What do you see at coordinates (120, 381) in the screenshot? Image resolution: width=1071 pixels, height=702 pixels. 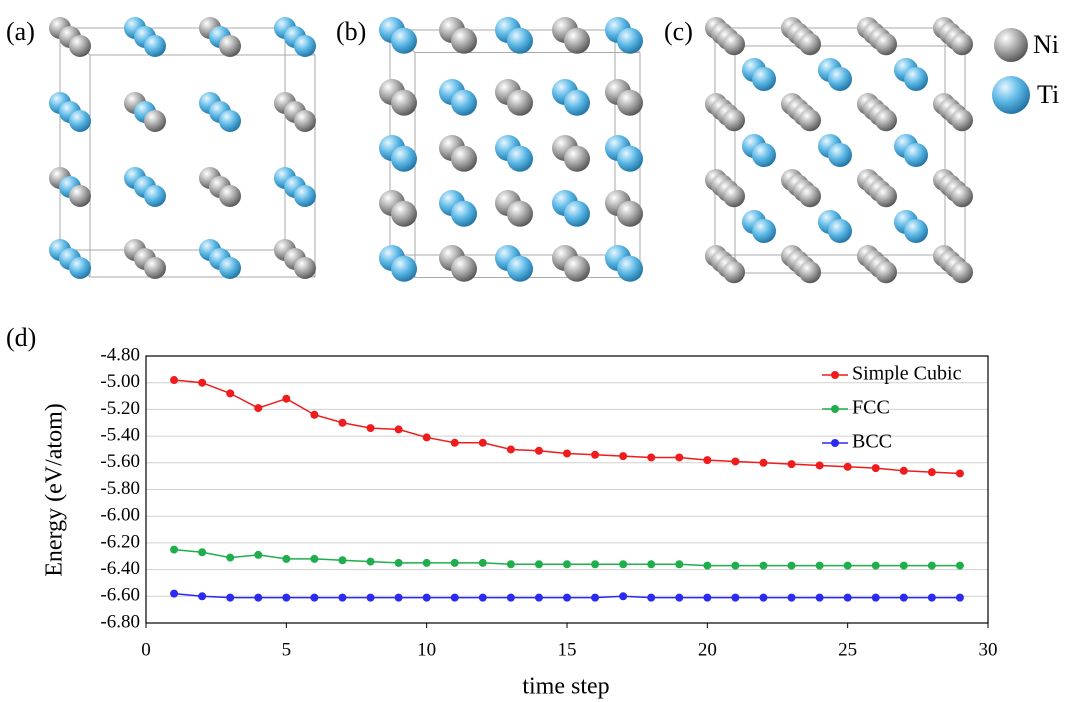 I see `y-tick-label: -5.00` at bounding box center [120, 381].